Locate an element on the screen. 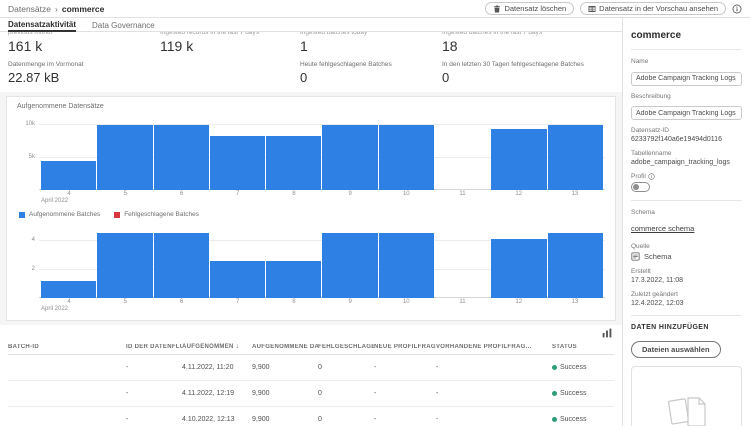  name-input is located at coordinates (686, 78).